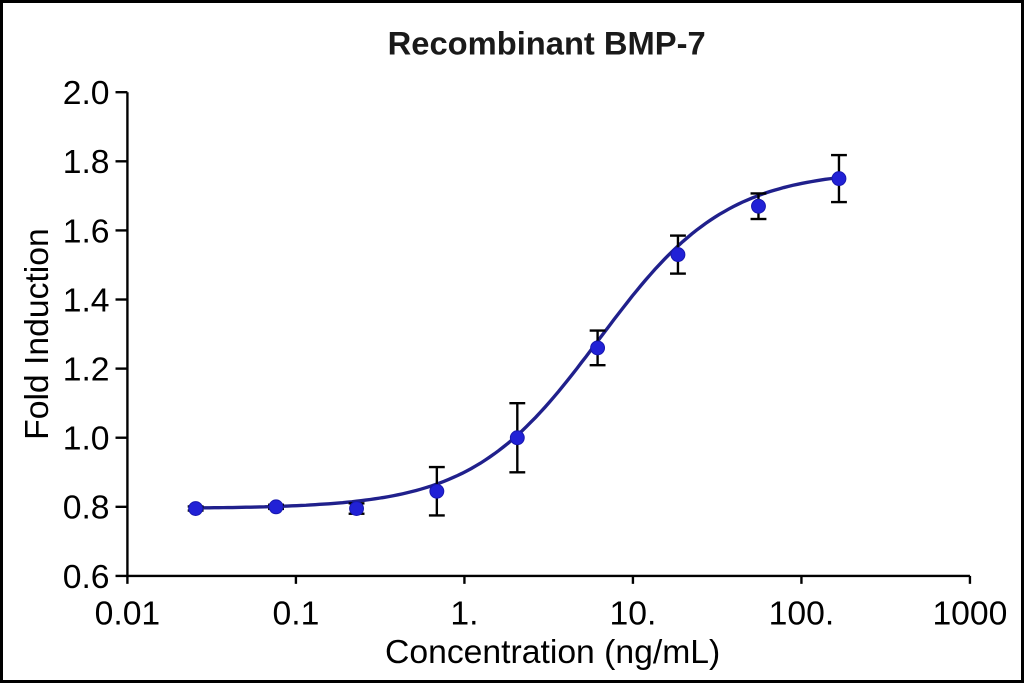 The image size is (1024, 683). I want to click on x-tick-label: 0.01, so click(128, 613).